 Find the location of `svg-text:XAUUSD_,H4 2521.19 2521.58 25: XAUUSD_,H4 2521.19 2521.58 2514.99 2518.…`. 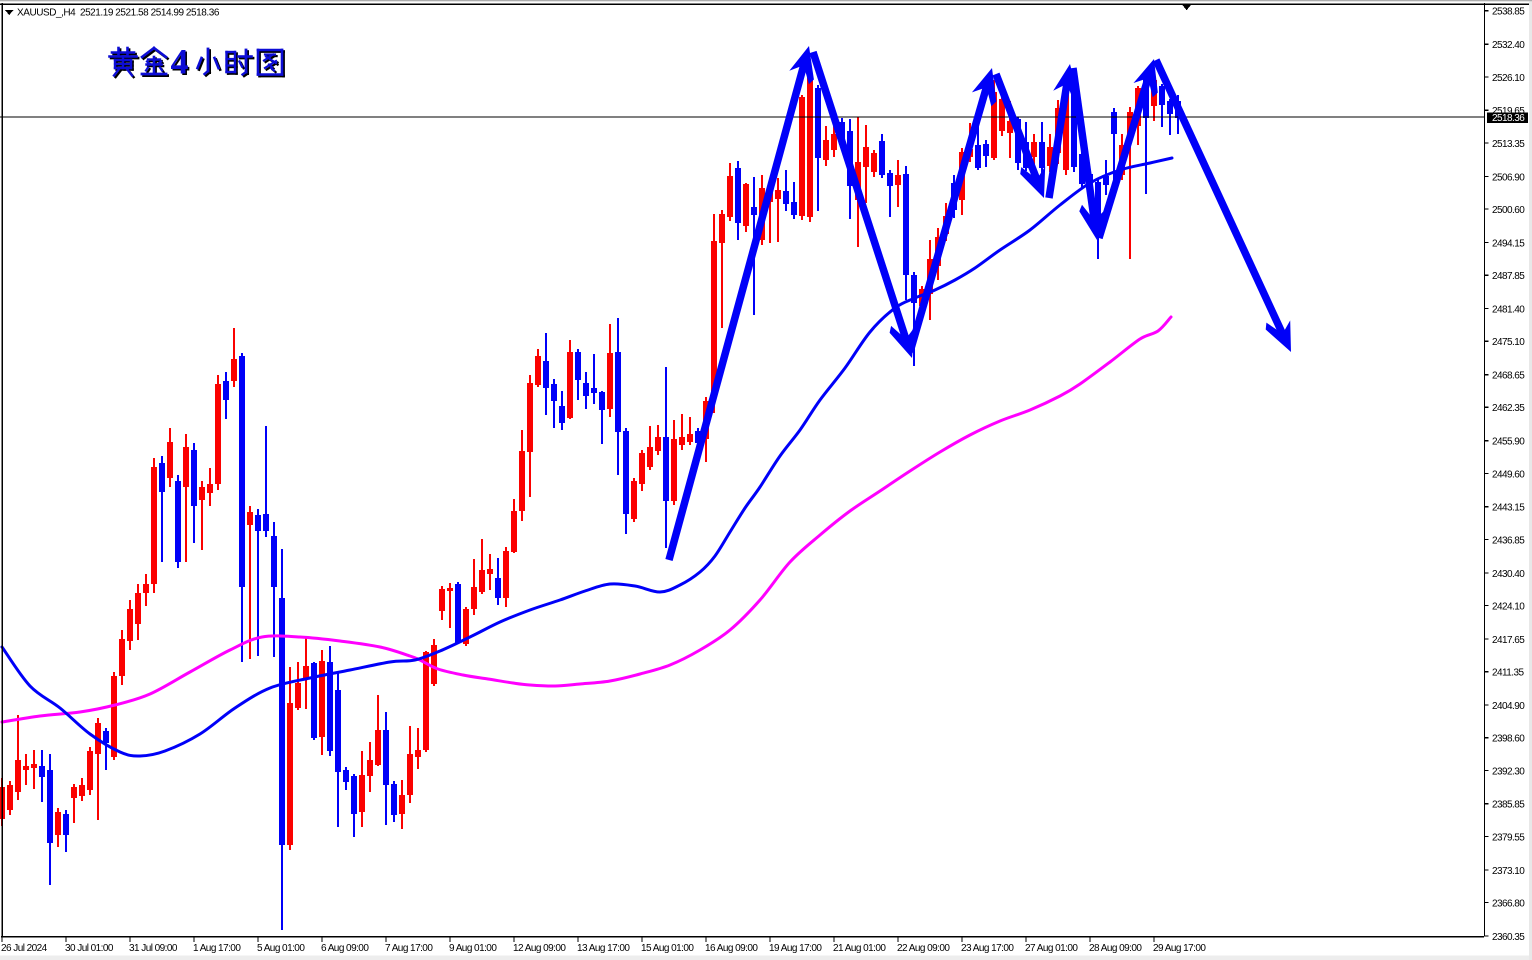

svg-text:XAUUSD_,H4 2521.19 2521.58 25: XAUUSD_,H4 2521.19 2521.58 2514.99 2518.… is located at coordinates (118, 13).